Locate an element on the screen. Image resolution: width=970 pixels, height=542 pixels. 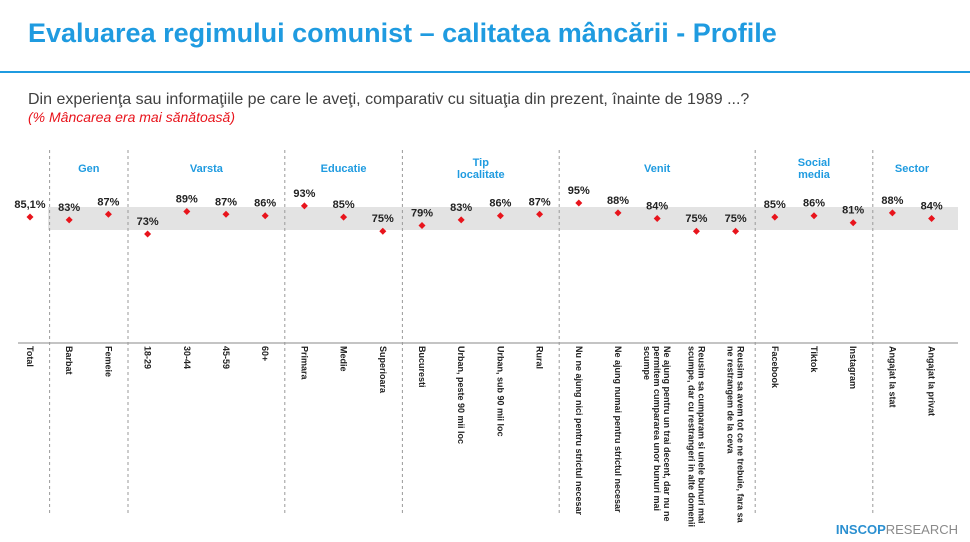
group-label: Sector is located at coordinates (912, 169).